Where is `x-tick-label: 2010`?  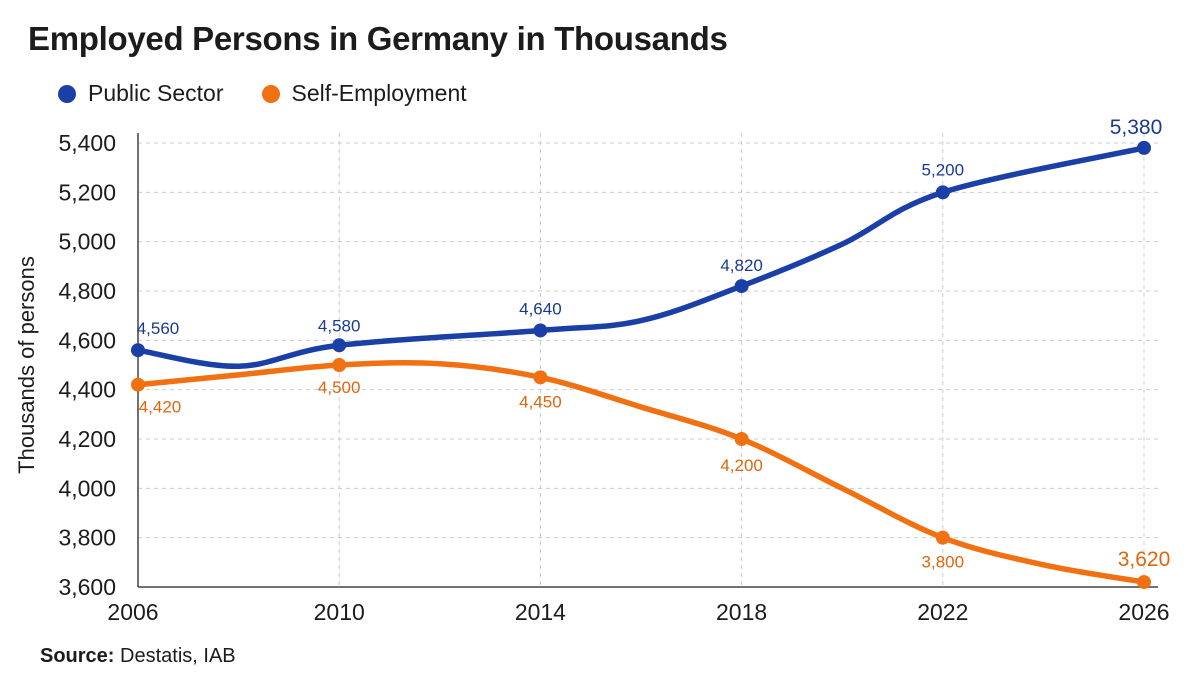 x-tick-label: 2010 is located at coordinates (339, 612).